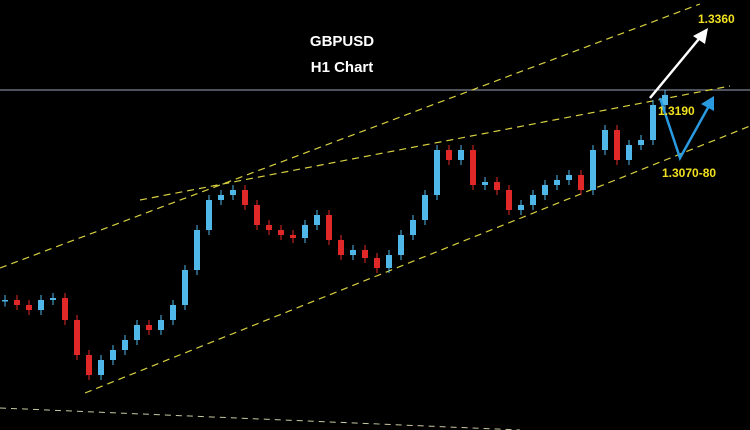 The width and height of the screenshot is (750, 430). What do you see at coordinates (676, 111) in the screenshot?
I see `annotation: 1.3190` at bounding box center [676, 111].